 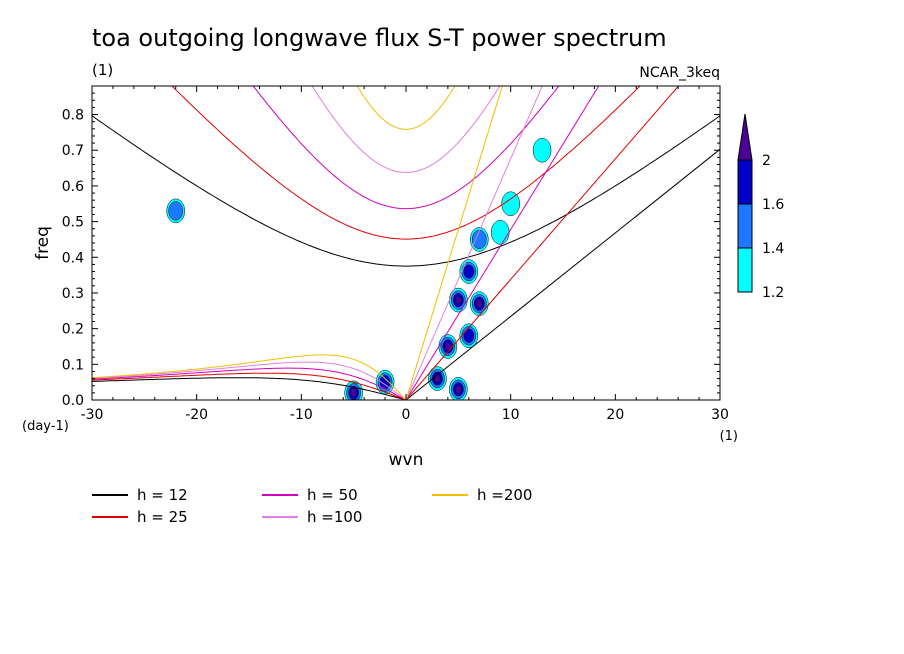 What do you see at coordinates (511, 415) in the screenshot?
I see `x-tick-label: 10` at bounding box center [511, 415].